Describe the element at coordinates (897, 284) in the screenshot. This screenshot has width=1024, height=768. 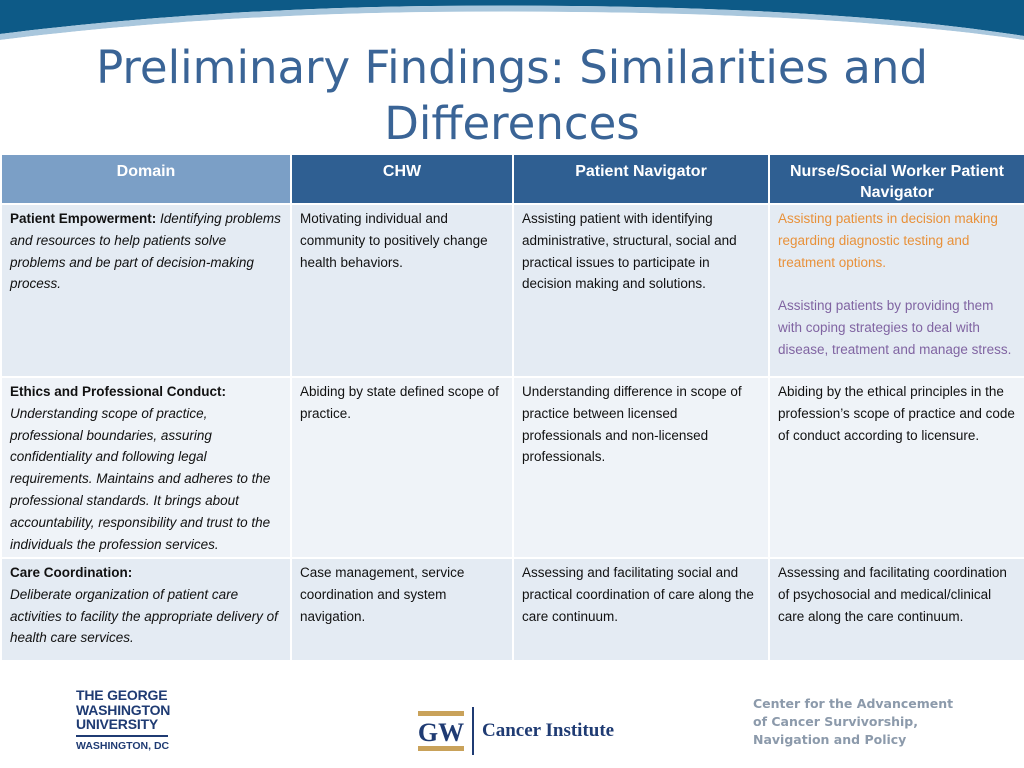
I see `paragraph-spacer` at that location.